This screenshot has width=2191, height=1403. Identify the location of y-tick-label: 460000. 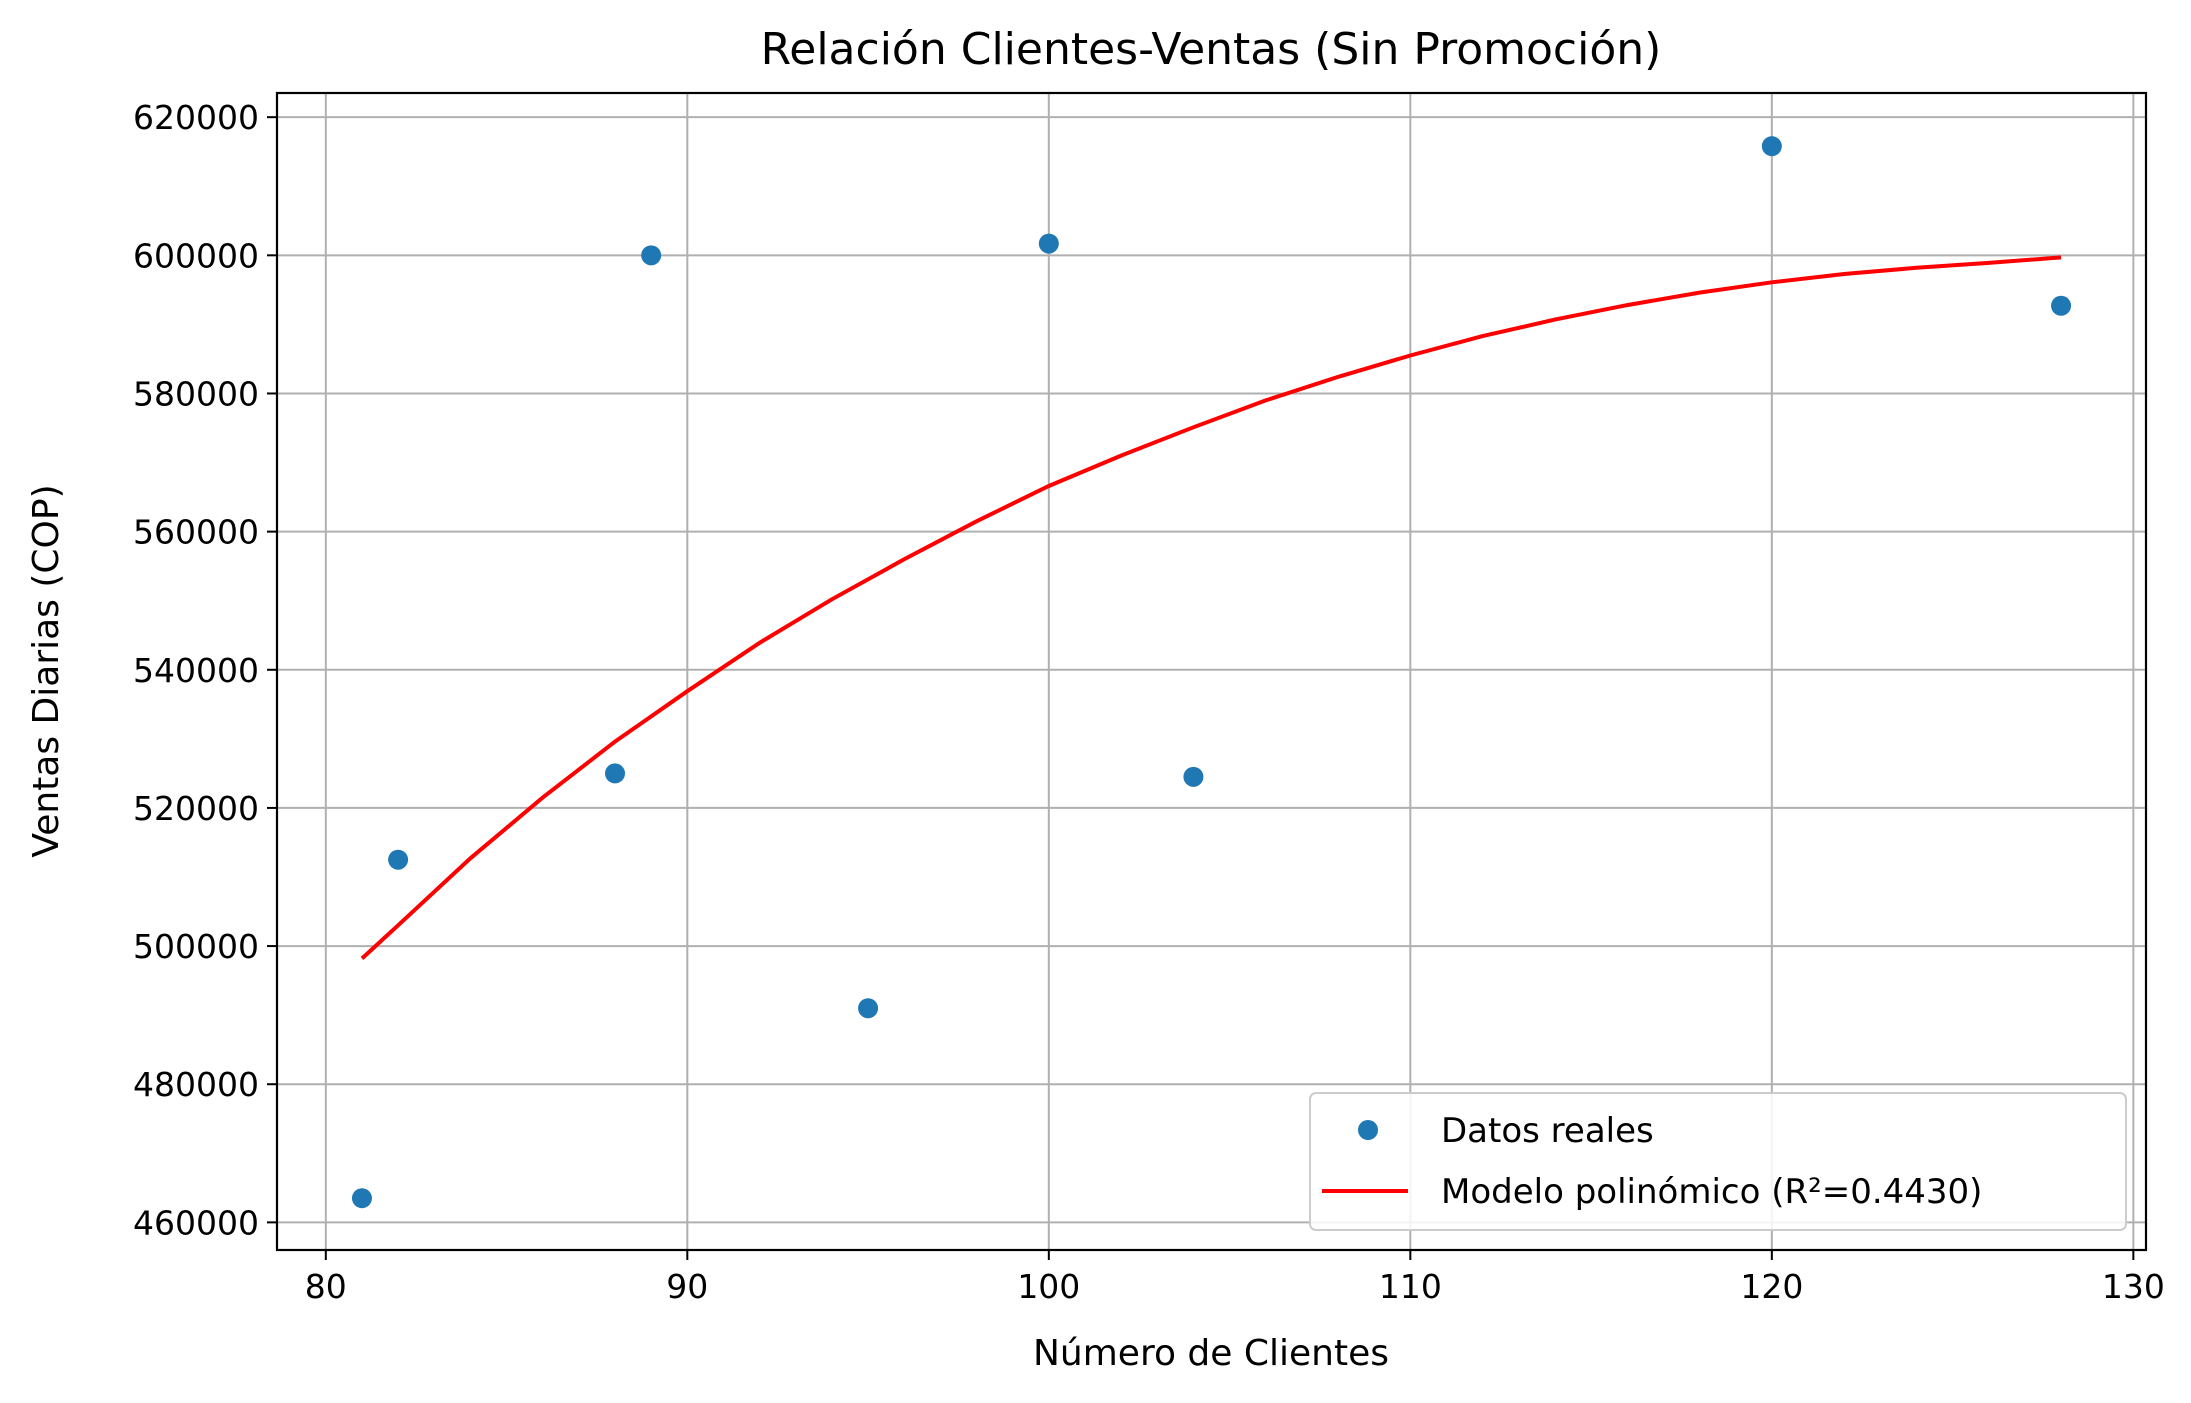
(196, 1222).